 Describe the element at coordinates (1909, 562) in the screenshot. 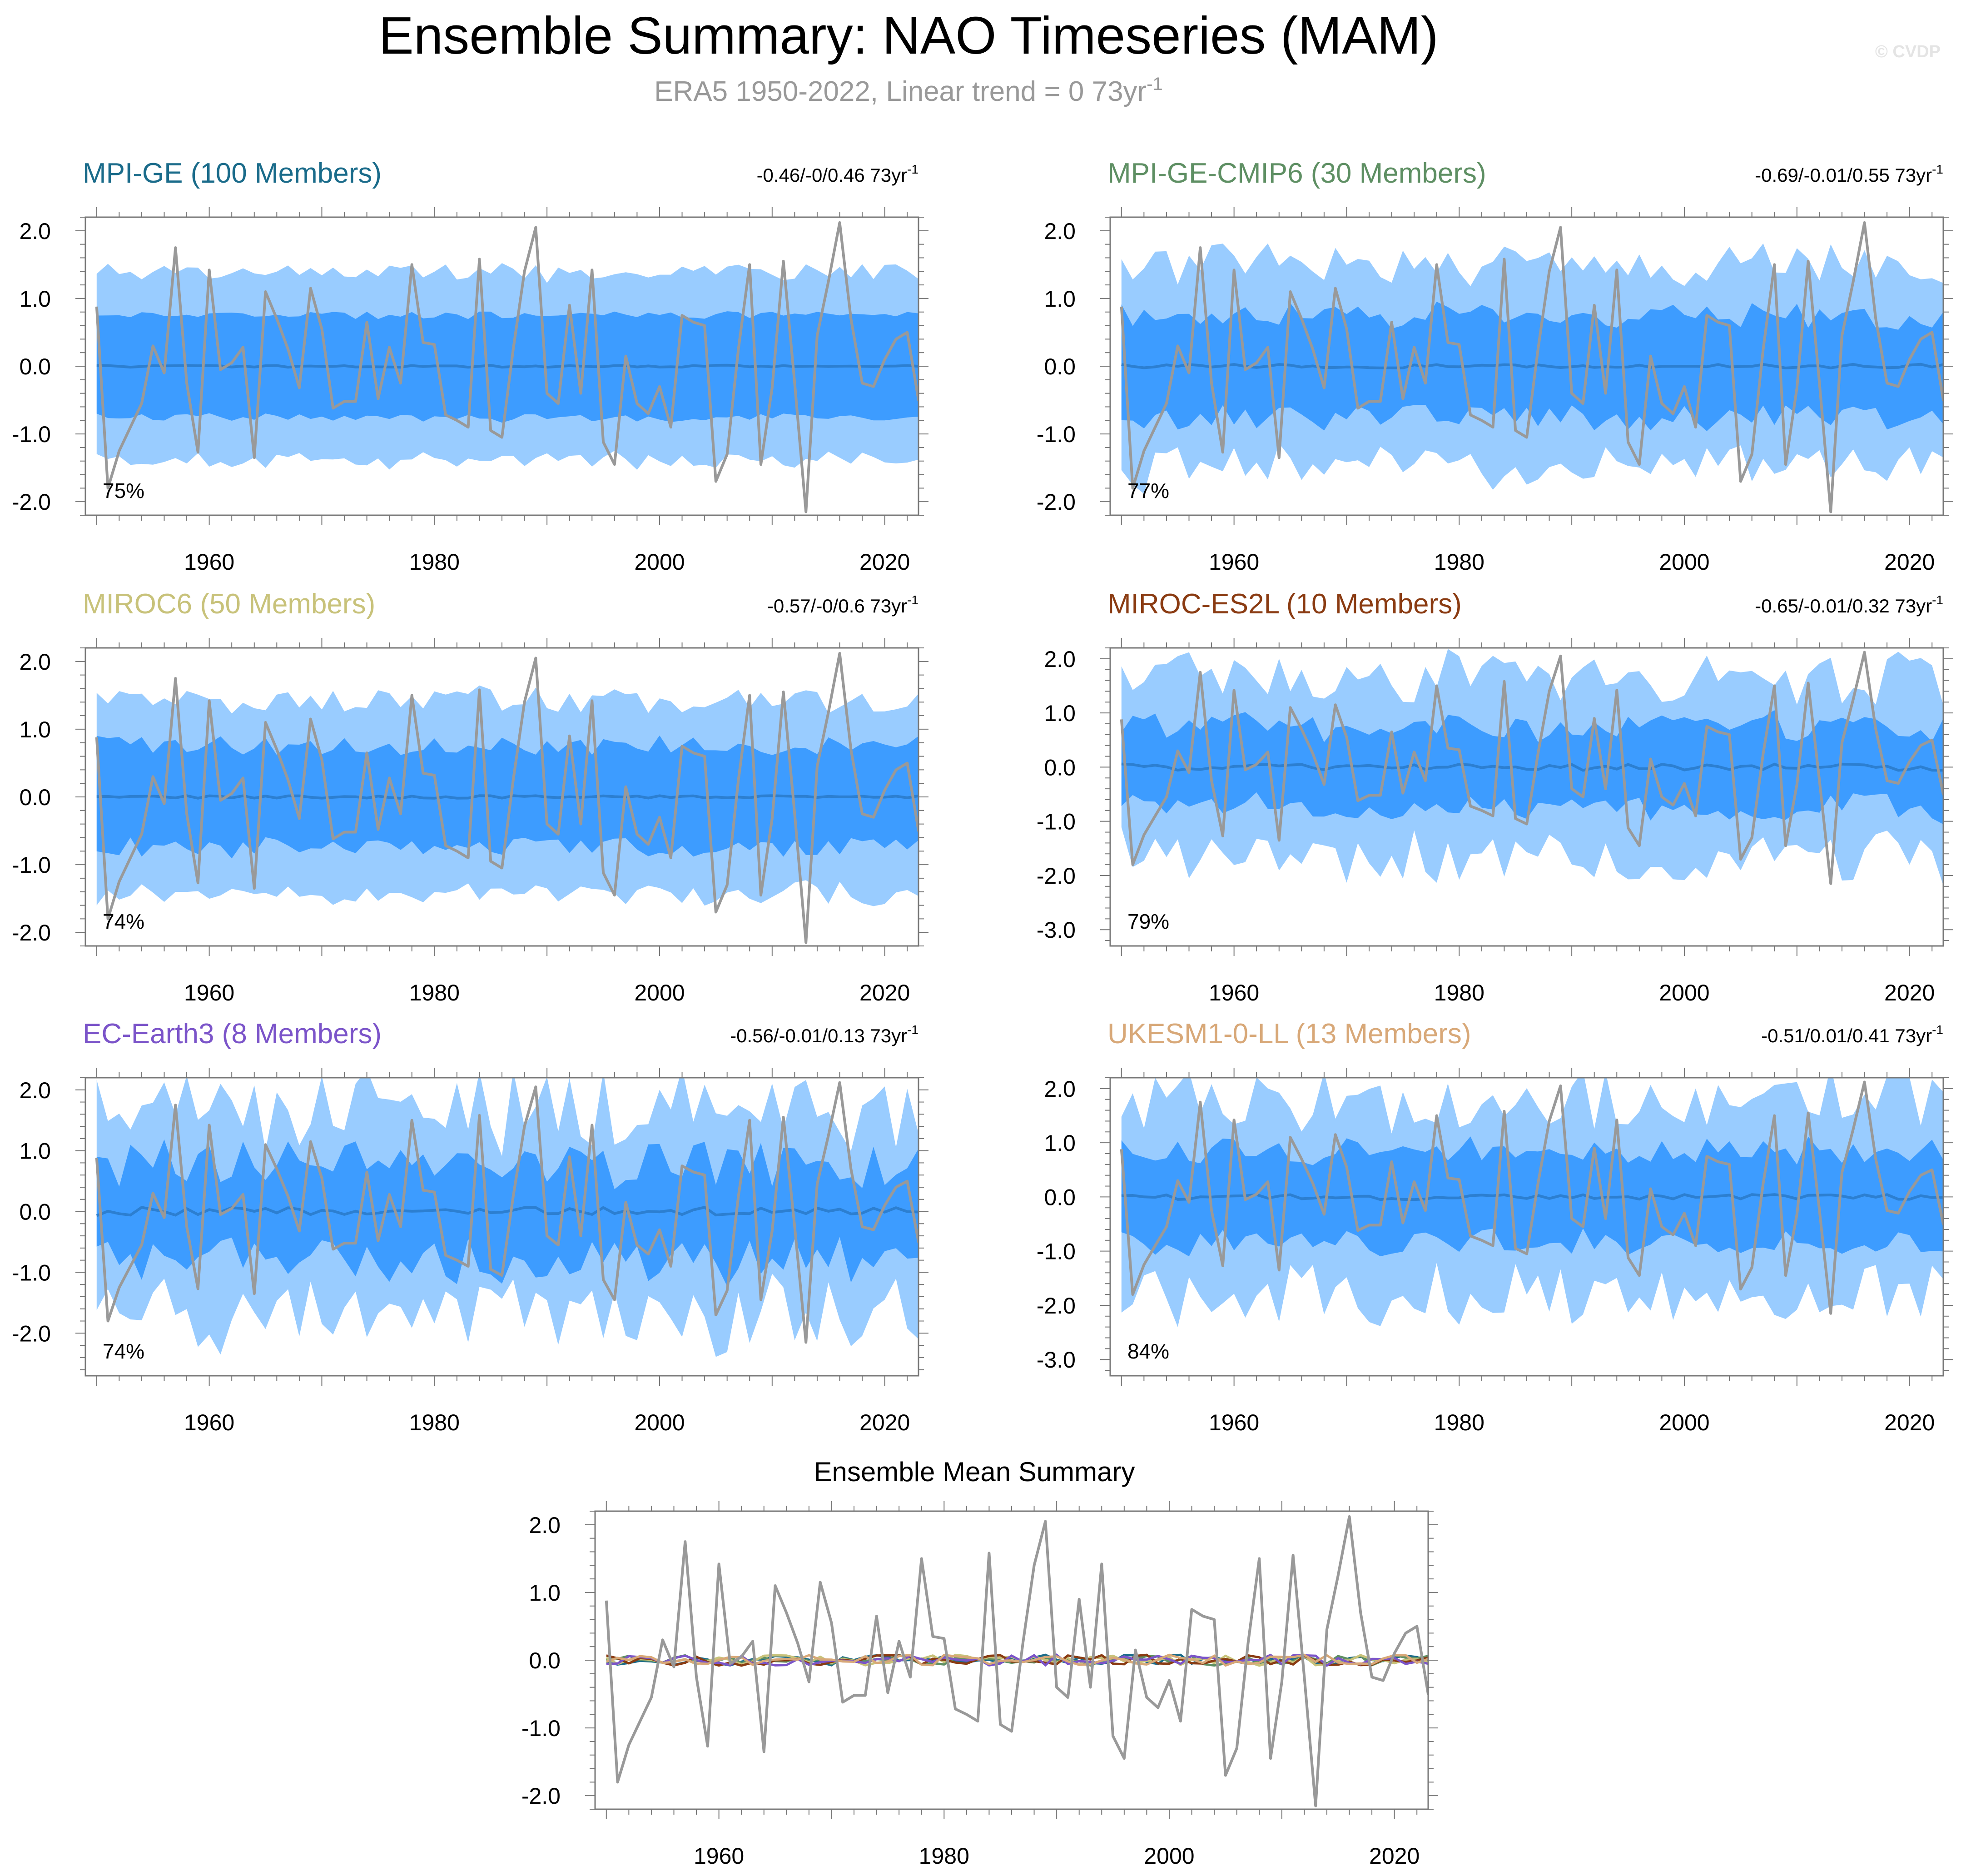

I see `panel-2-xtick-label: 2020` at that location.